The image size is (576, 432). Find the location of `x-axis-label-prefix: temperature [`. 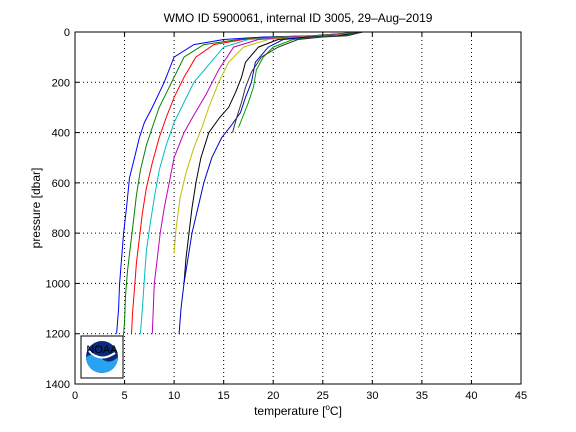

x-axis-label-prefix: temperature [ is located at coordinates (290, 411).